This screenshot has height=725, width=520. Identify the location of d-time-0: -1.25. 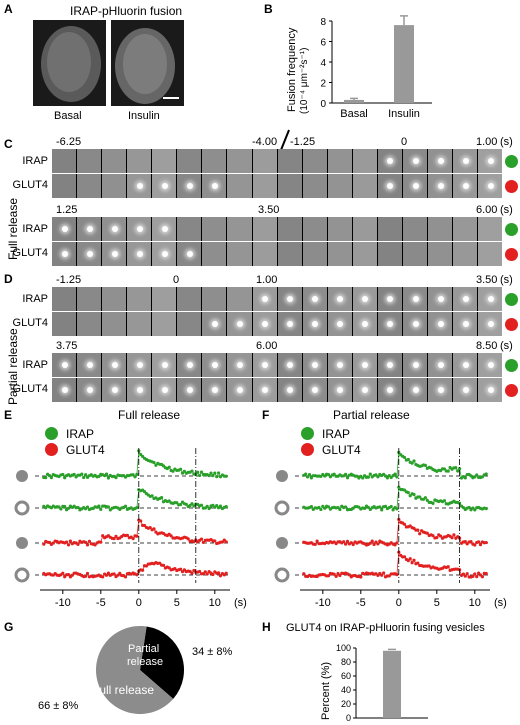
(69, 280).